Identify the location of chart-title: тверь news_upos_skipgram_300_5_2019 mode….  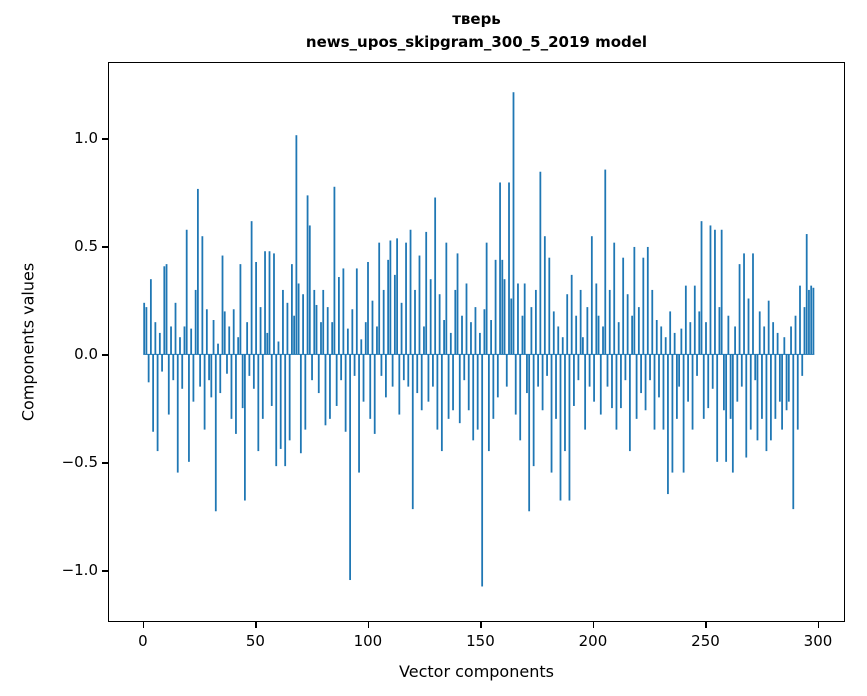
(476, 31).